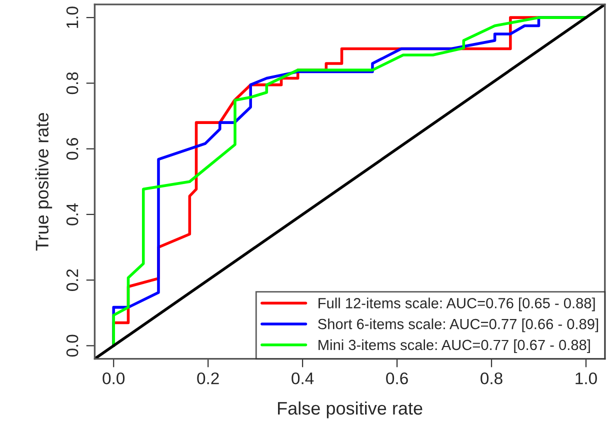 The image size is (611, 443). I want to click on x-tick-label: 0.4, so click(303, 378).